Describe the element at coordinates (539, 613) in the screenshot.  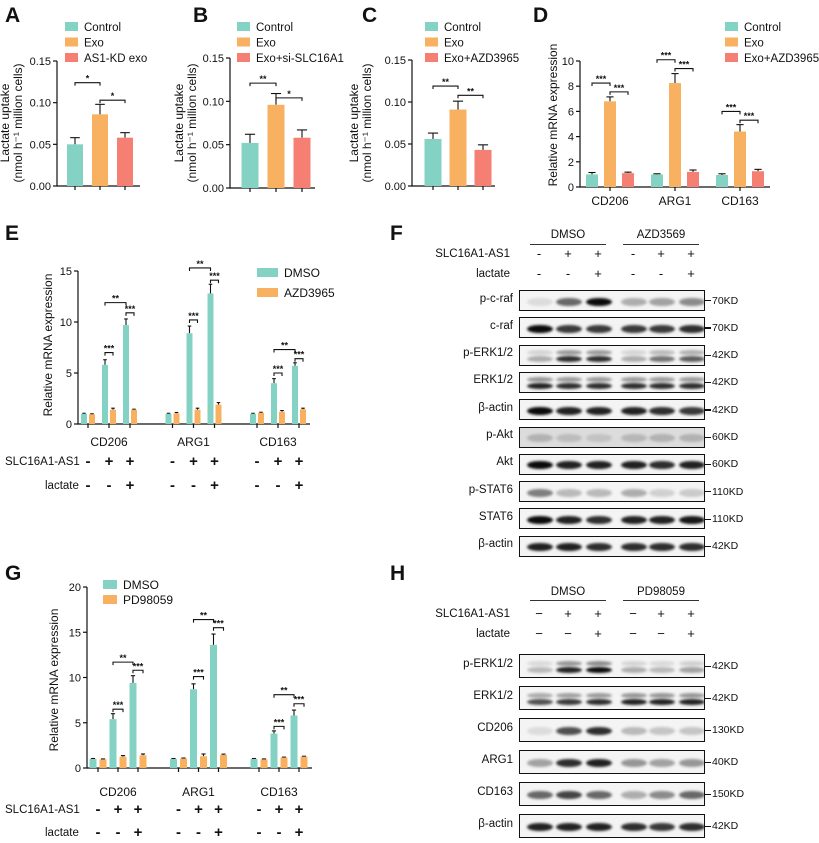
I see `condition-sign: −` at that location.